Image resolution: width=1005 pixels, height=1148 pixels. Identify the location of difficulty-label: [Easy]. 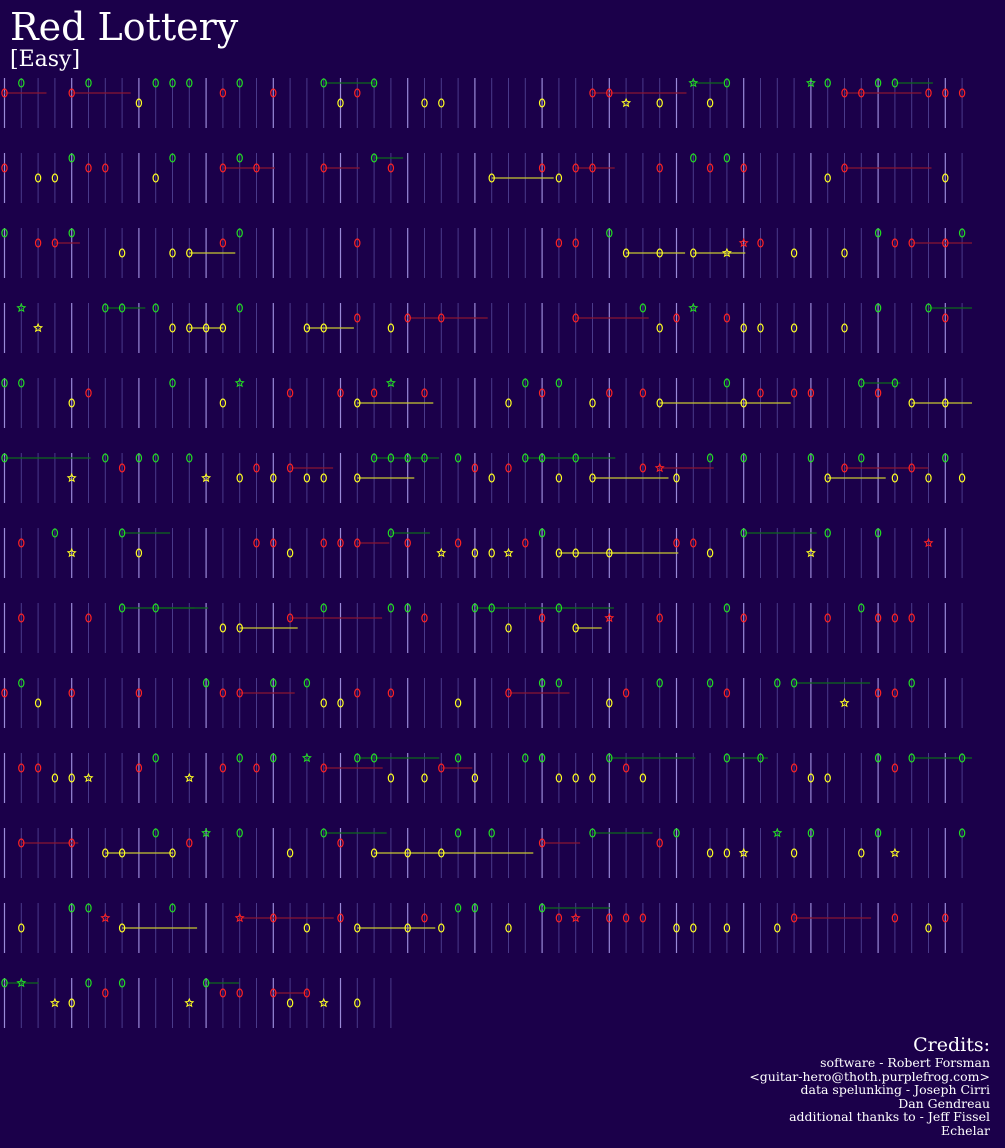
(45, 59).